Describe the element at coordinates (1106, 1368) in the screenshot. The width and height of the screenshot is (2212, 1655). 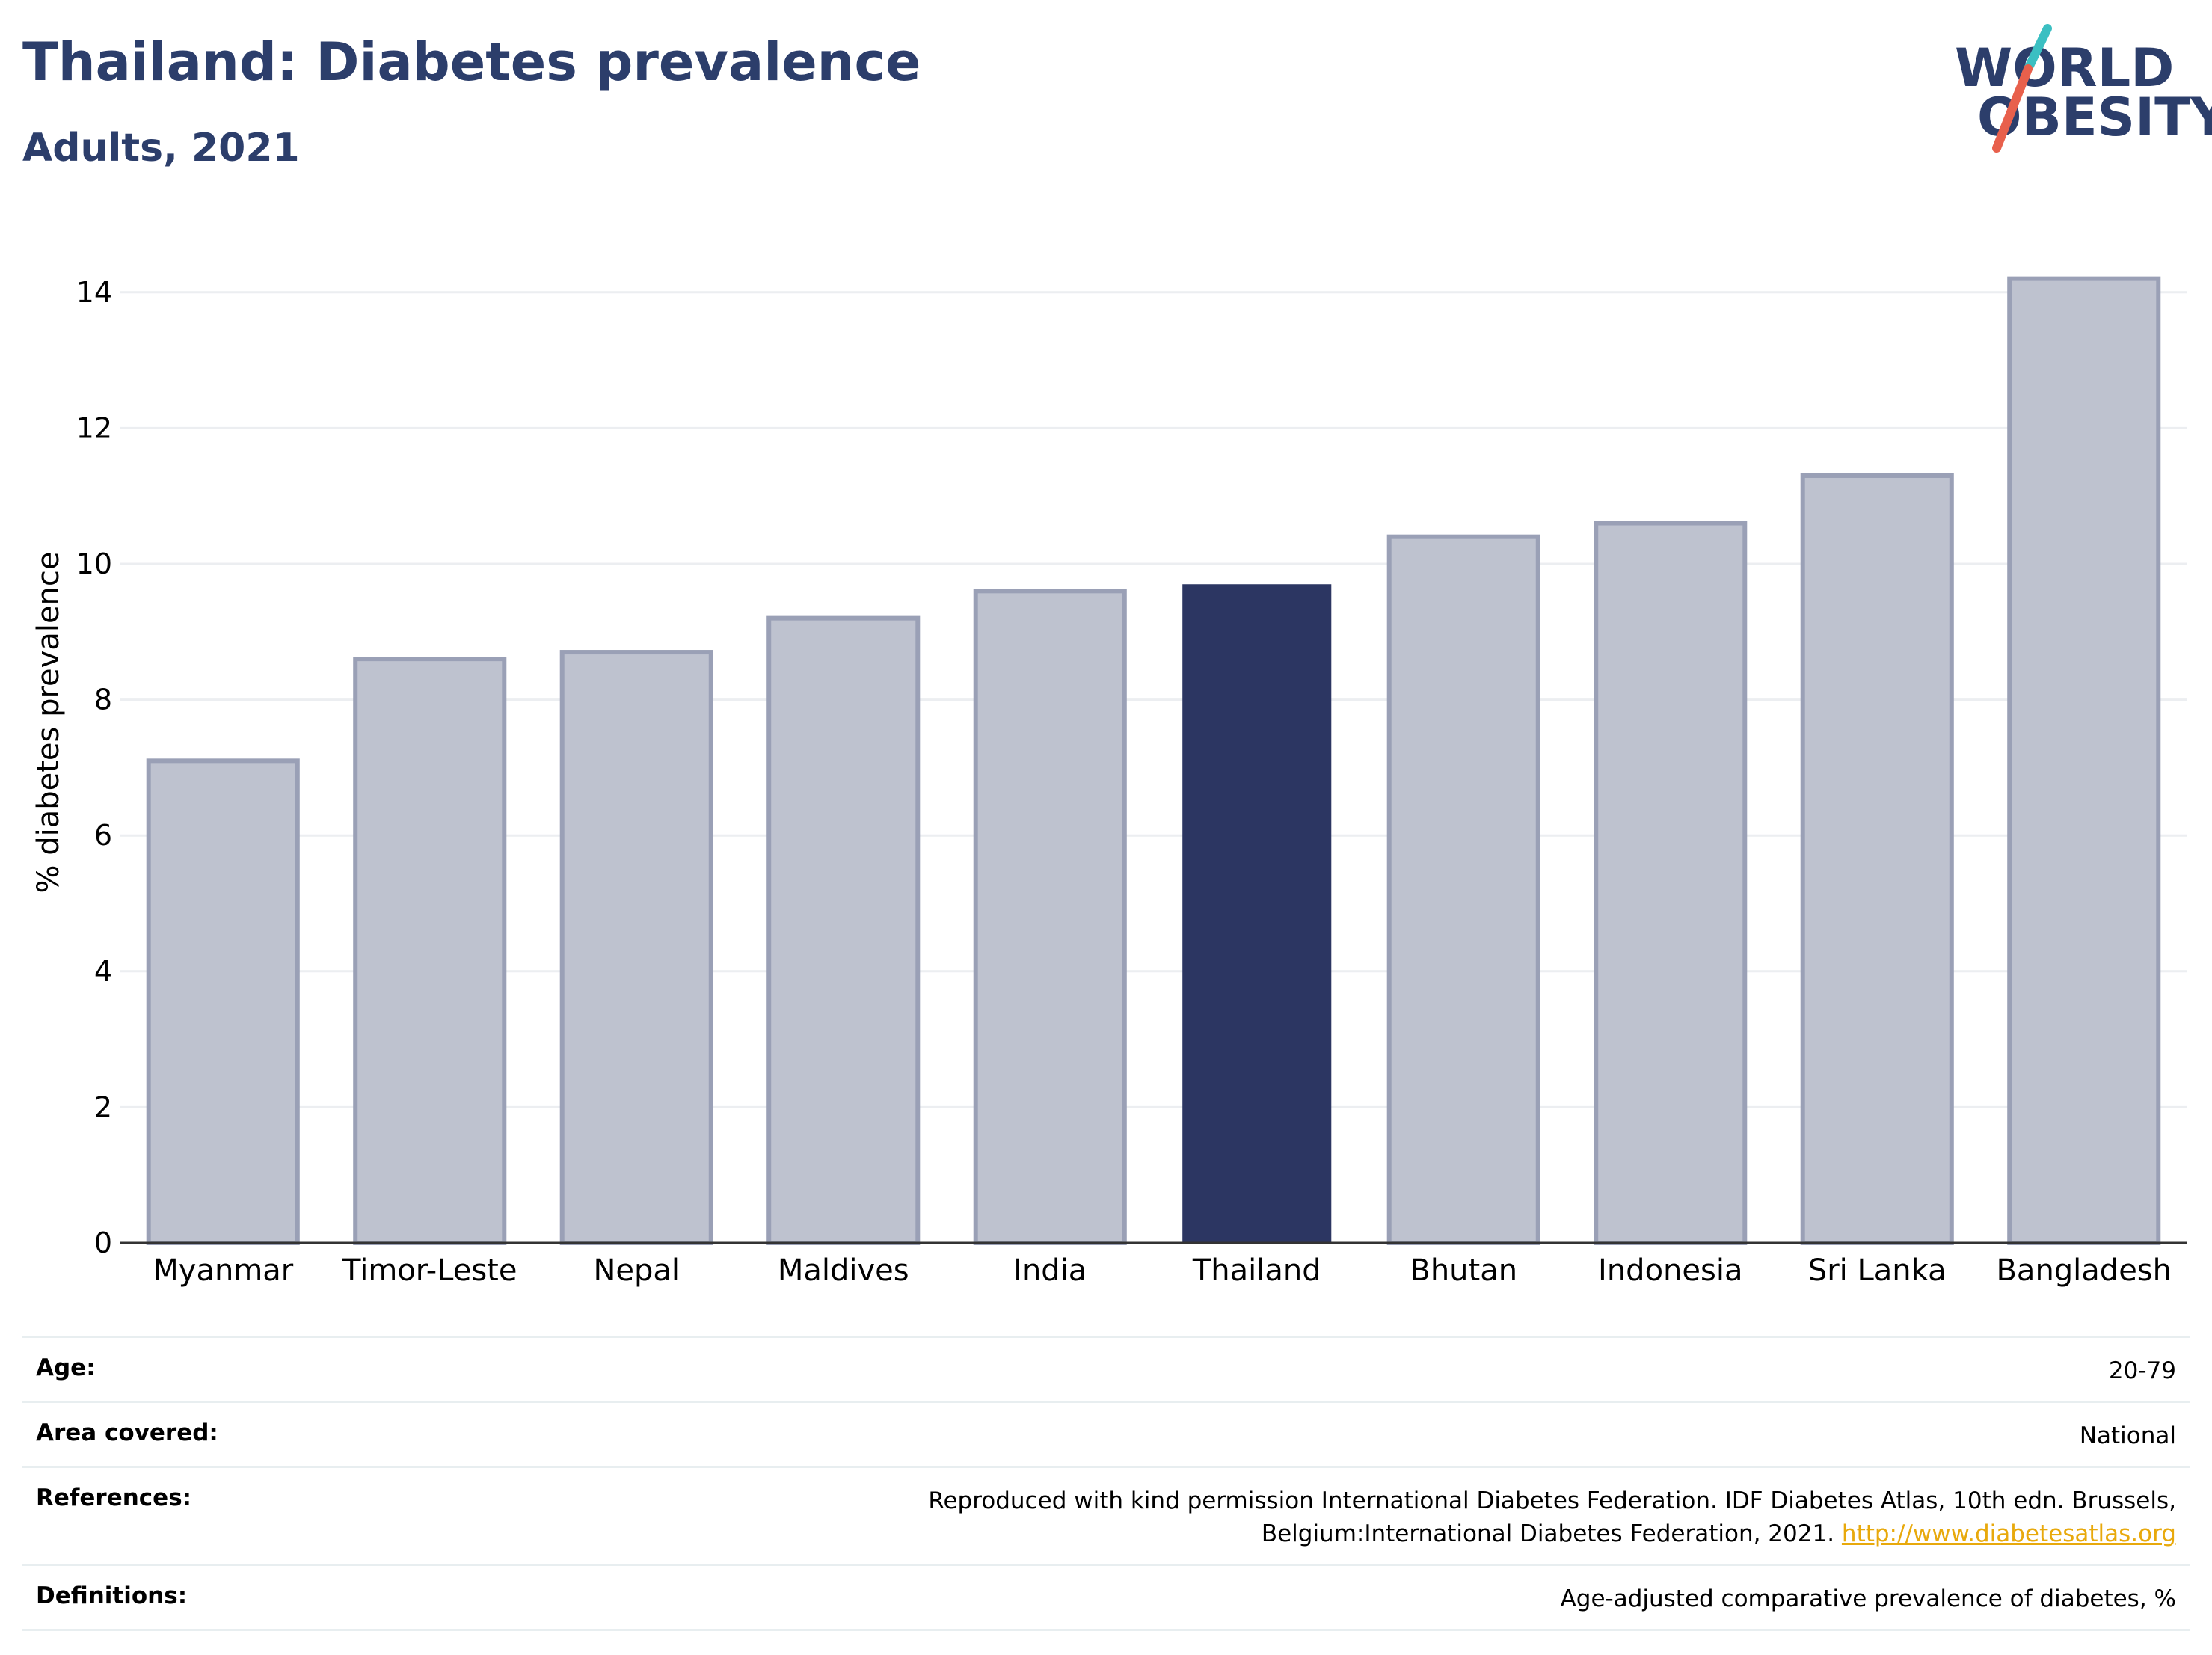
I see `meta-row-age: Age: 20-79` at that location.